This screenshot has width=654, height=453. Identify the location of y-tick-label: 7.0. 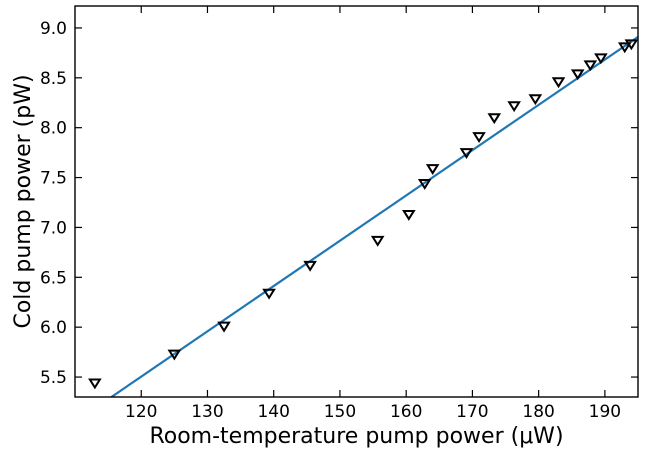
(53, 228).